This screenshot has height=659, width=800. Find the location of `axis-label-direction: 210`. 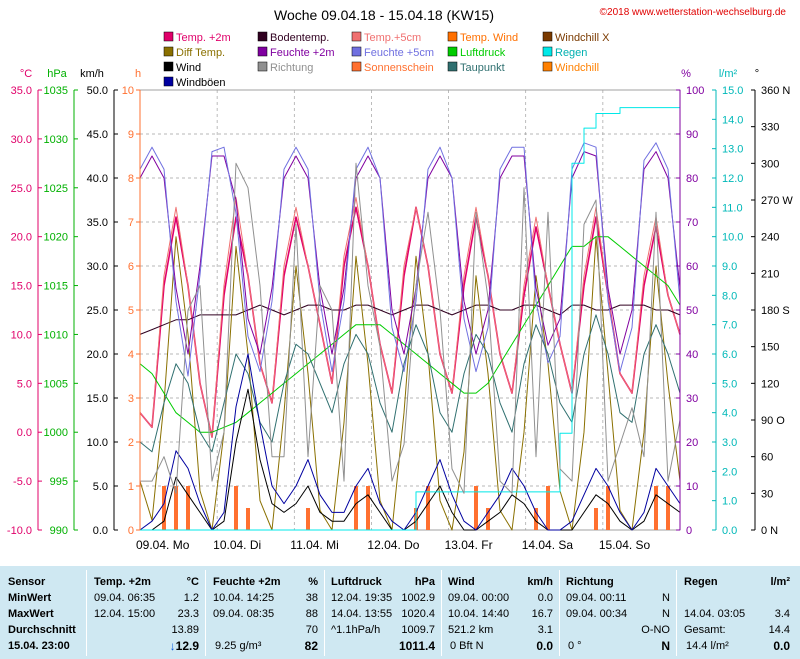

axis-label-direction: 210 is located at coordinates (770, 274).